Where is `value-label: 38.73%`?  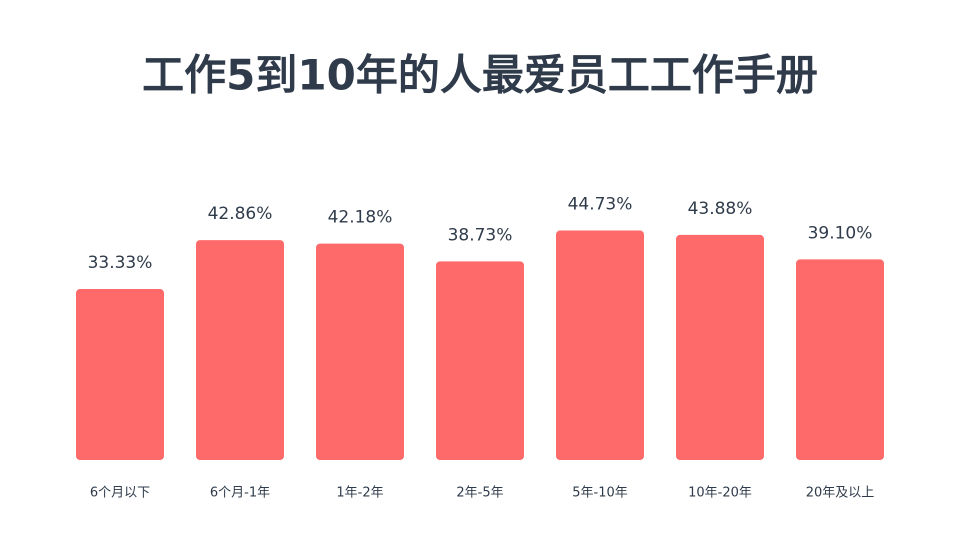 value-label: 38.73% is located at coordinates (480, 235).